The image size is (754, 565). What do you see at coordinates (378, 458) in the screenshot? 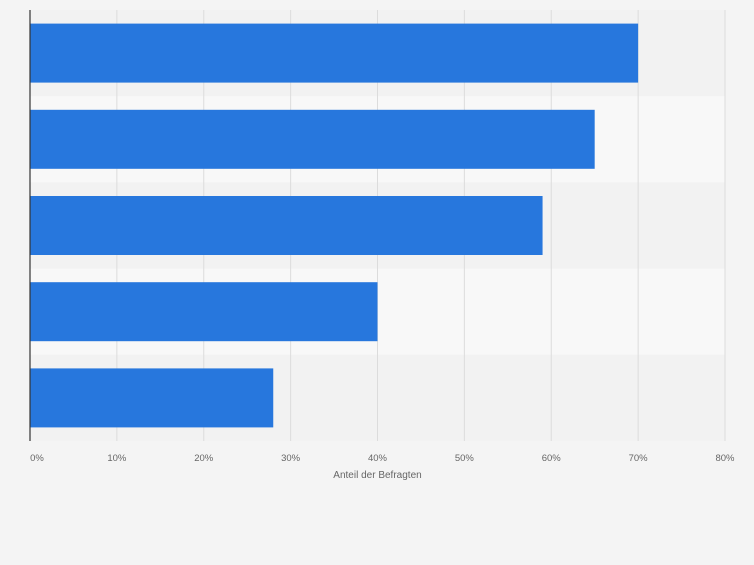
I see `x-tick-label: 40%` at bounding box center [378, 458].